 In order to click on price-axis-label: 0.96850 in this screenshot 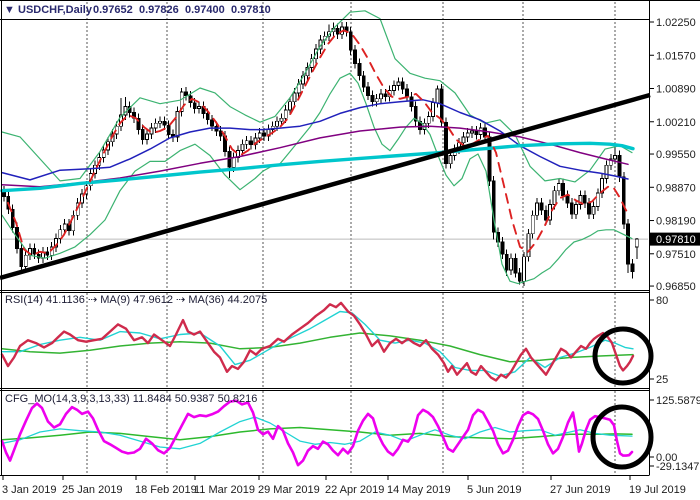, I will do `click(676, 287)`.